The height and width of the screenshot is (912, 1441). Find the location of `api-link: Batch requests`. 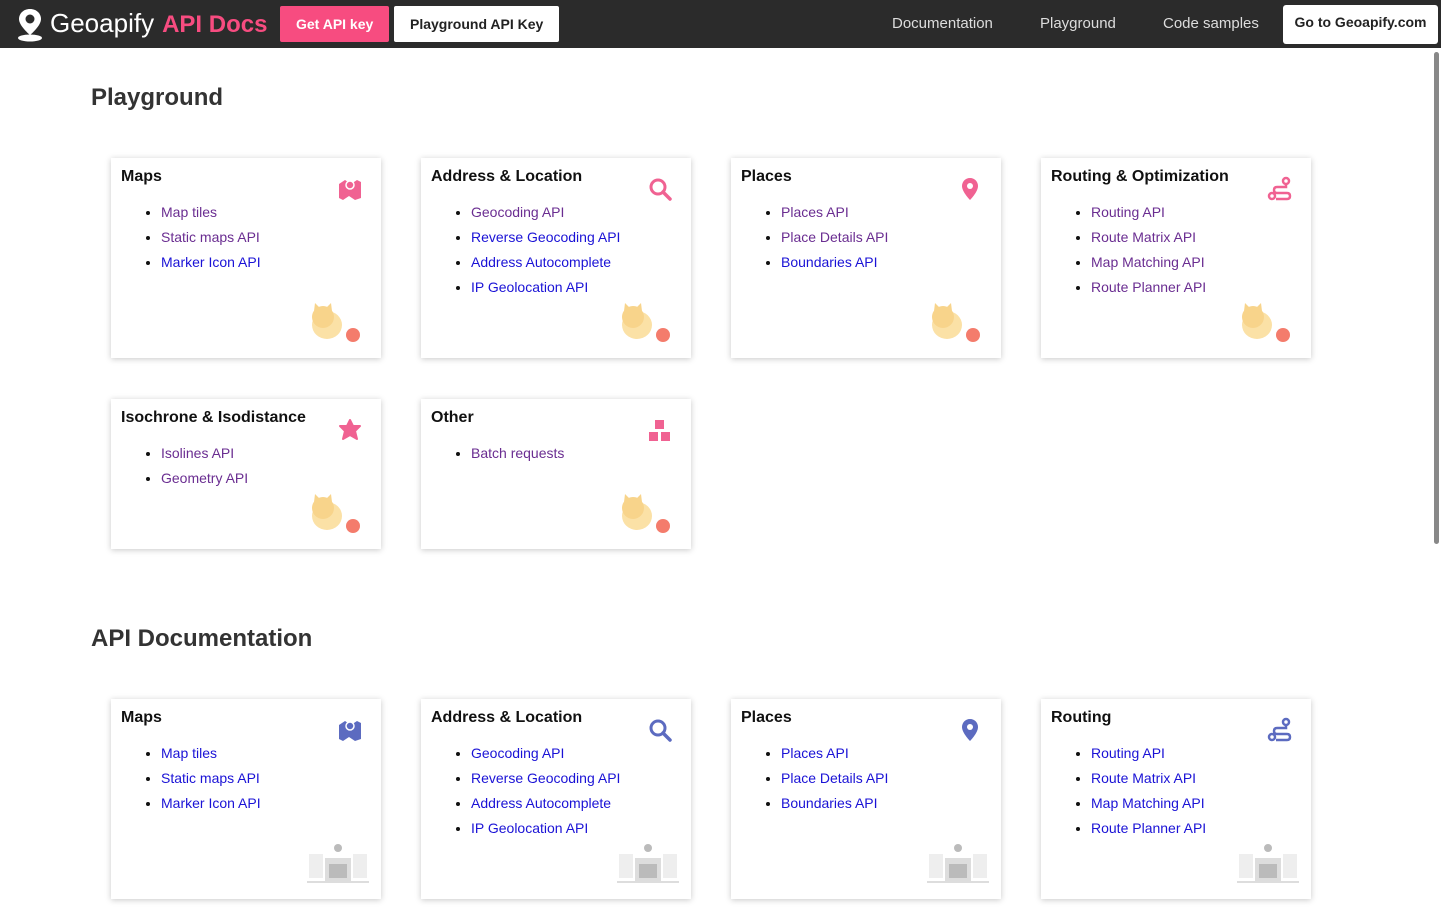

api-link: Batch requests is located at coordinates (518, 453).